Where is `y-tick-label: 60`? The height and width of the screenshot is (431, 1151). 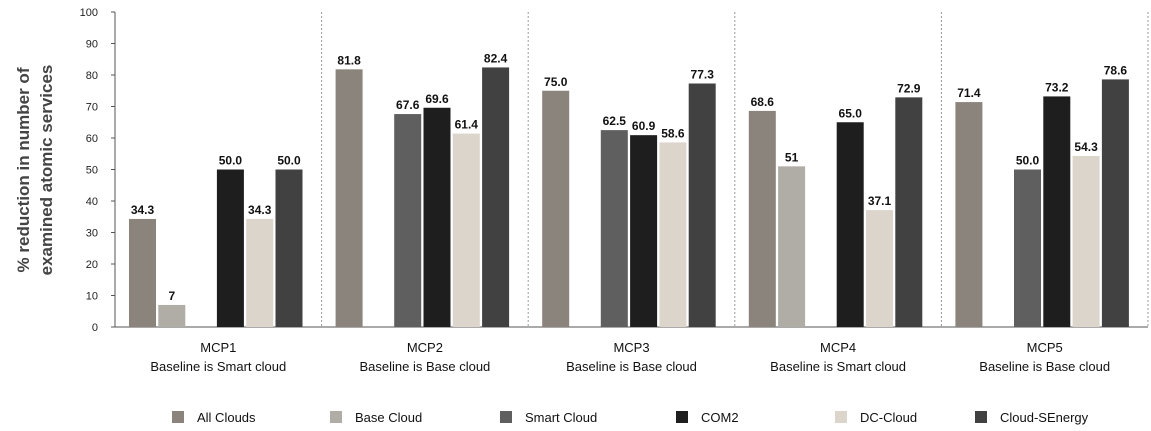 y-tick-label: 60 is located at coordinates (92, 139).